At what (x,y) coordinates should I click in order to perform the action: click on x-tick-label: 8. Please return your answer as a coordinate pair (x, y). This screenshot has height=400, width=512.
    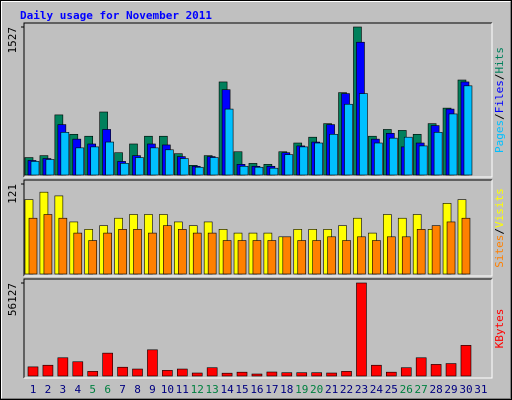
    Looking at the image, I should click on (137, 389).